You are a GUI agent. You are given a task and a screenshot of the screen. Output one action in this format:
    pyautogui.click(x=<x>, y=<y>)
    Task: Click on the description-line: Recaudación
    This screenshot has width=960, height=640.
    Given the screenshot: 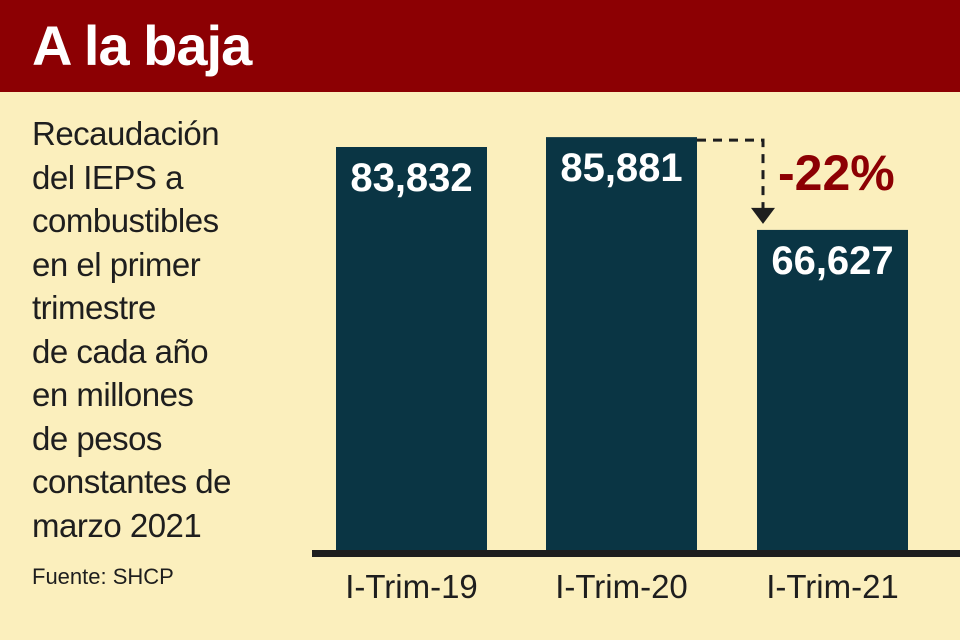 What is the action you would take?
    pyautogui.click(x=126, y=133)
    